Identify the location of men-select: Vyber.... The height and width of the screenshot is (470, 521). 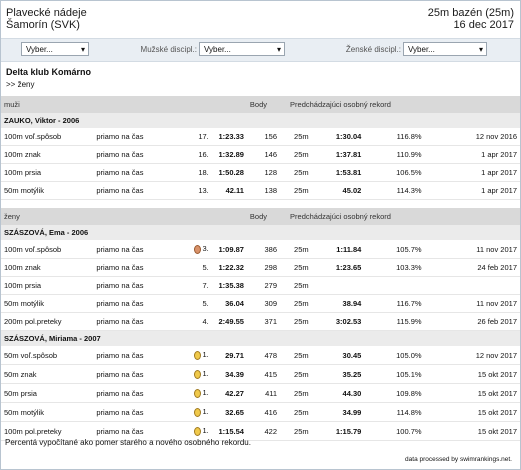
(242, 49).